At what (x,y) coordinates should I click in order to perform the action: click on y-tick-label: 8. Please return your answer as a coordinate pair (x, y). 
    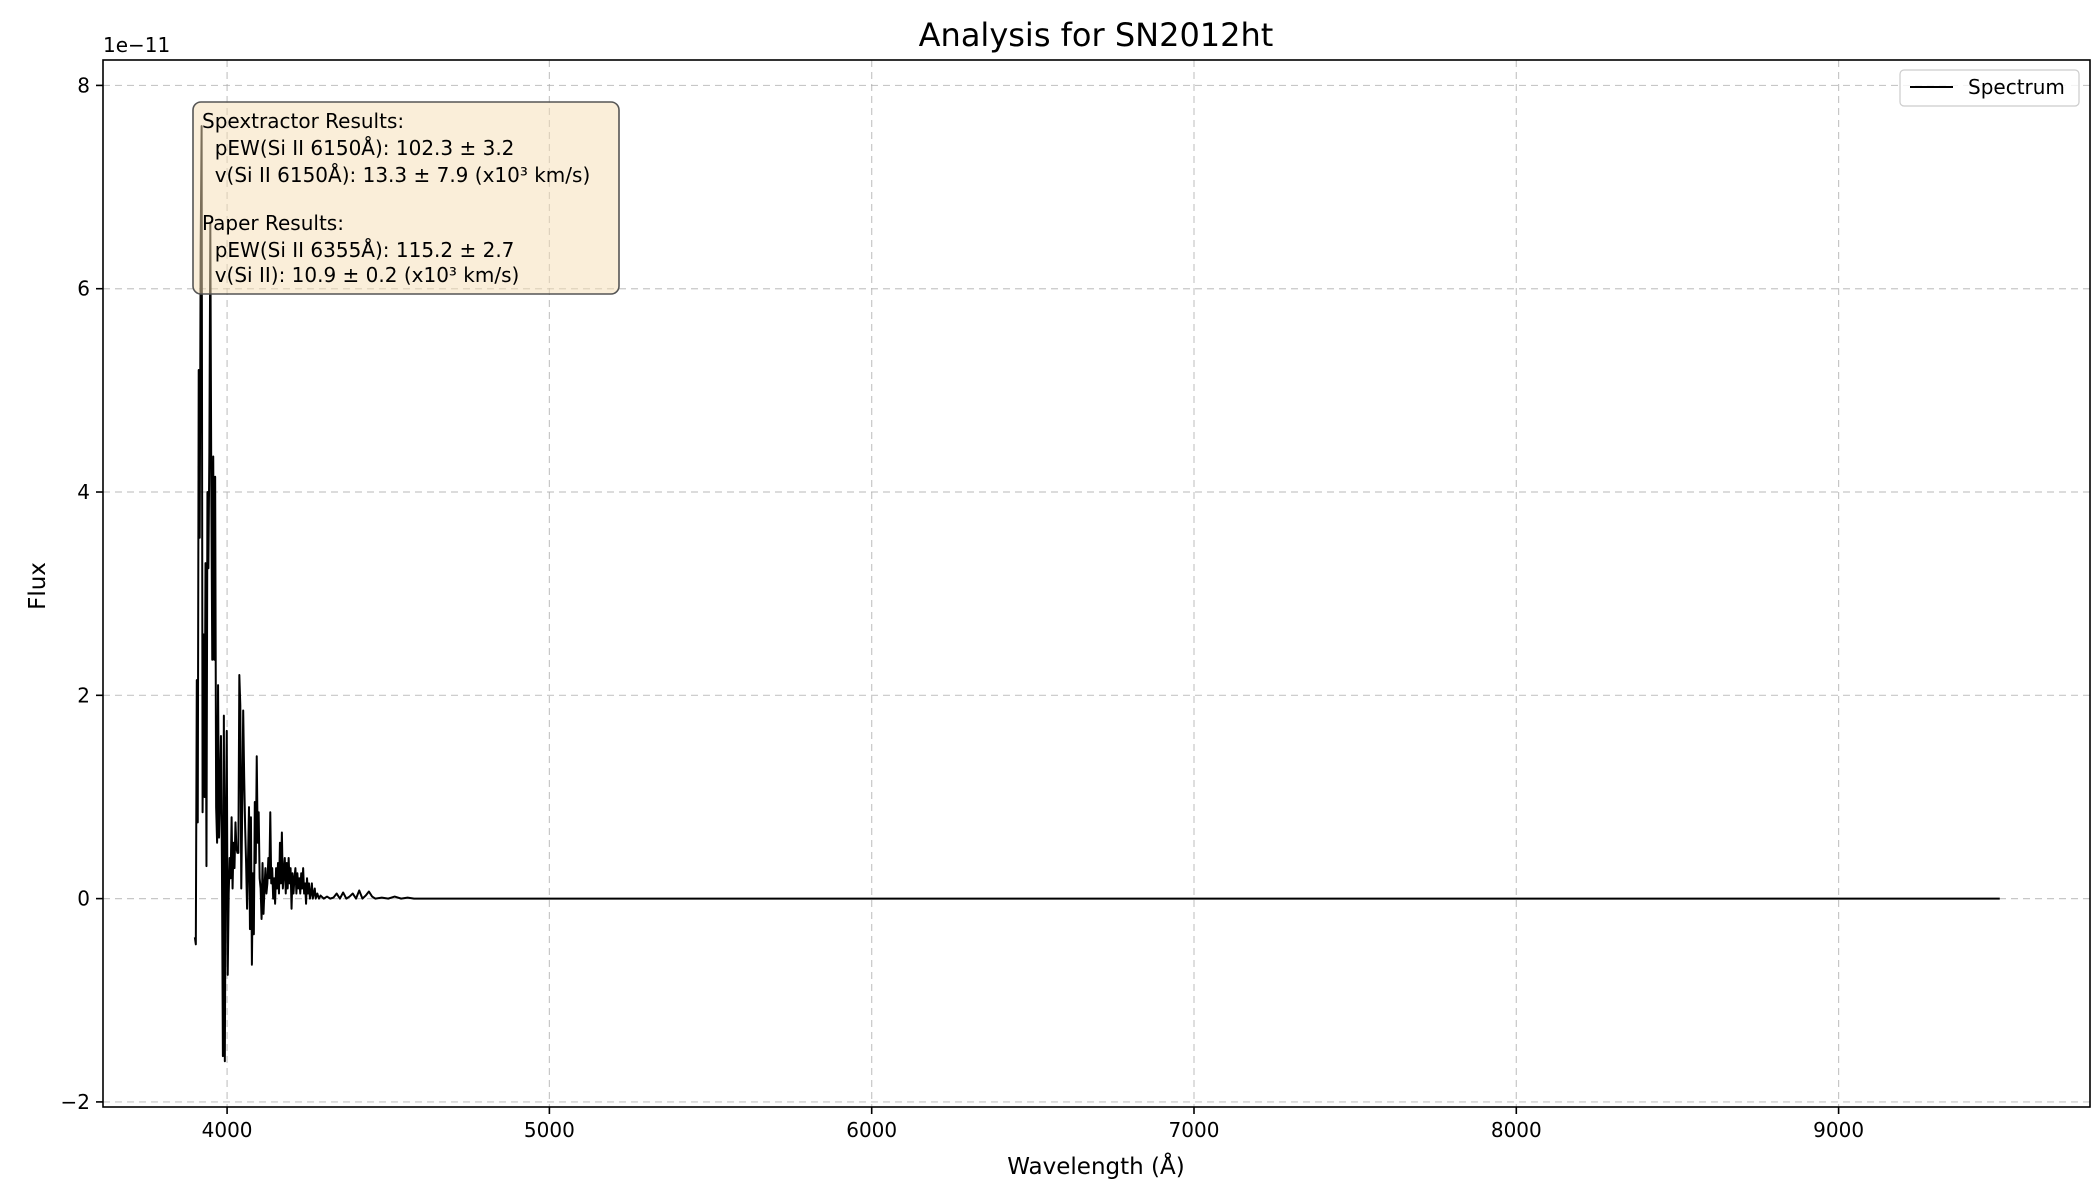
    Looking at the image, I should click on (83, 85).